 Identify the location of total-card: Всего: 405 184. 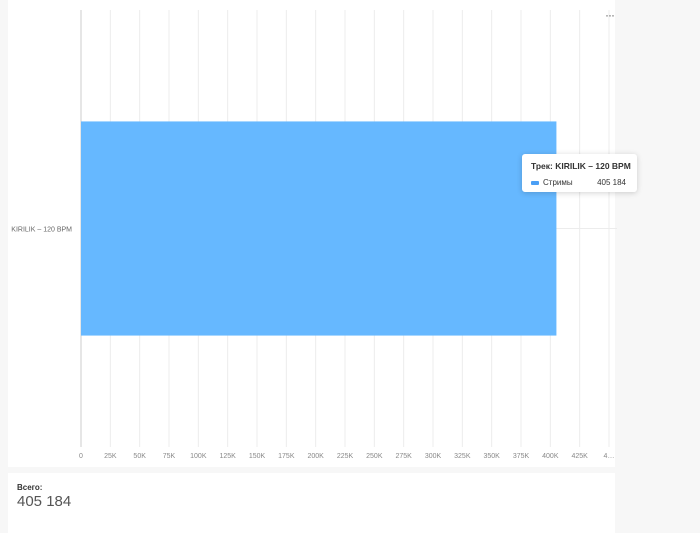
(311, 503).